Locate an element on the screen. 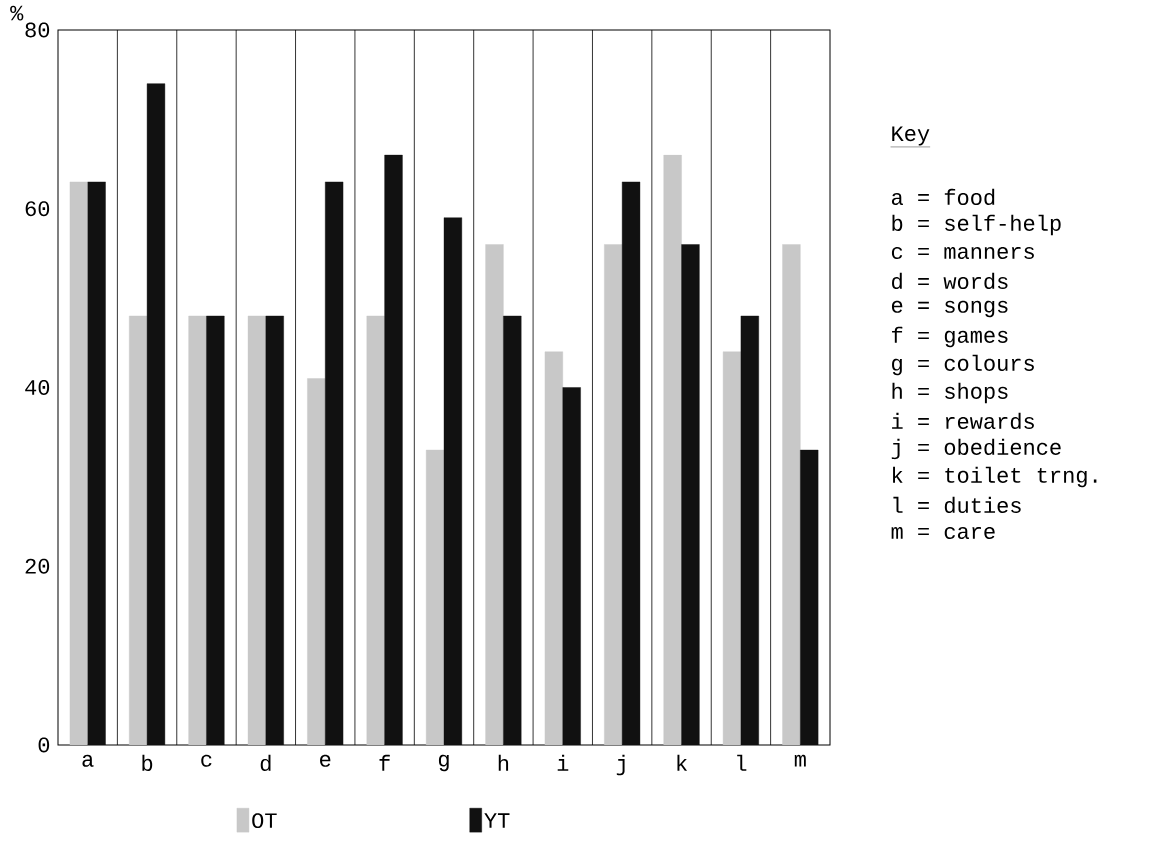 The image size is (1149, 842). legend-label: OT is located at coordinates (264, 821).